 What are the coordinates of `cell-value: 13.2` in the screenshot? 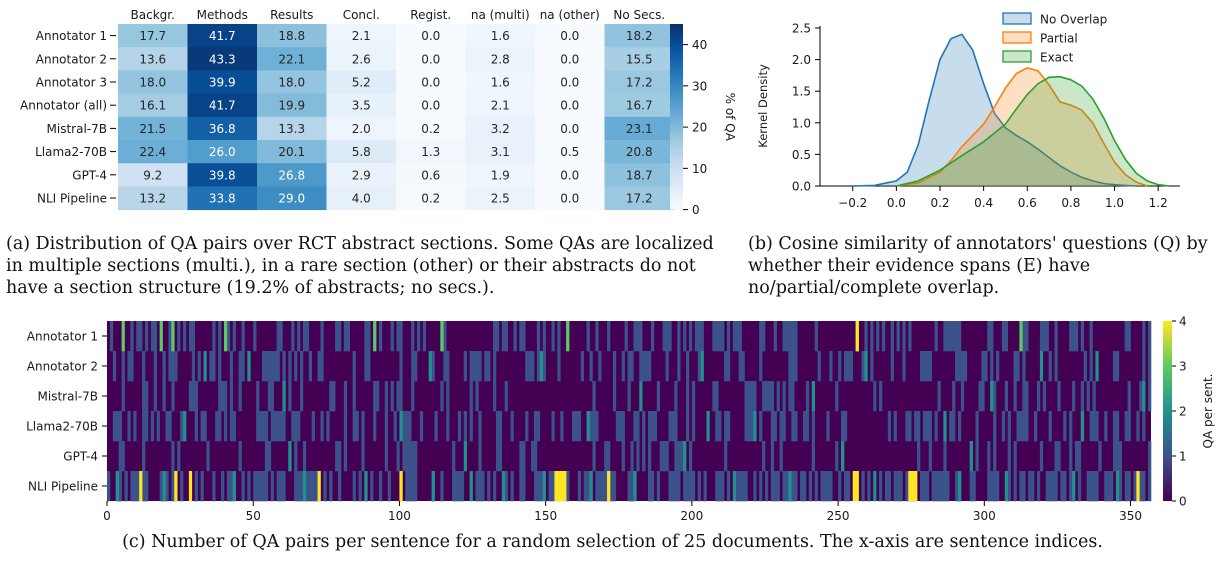 It's located at (152, 199).